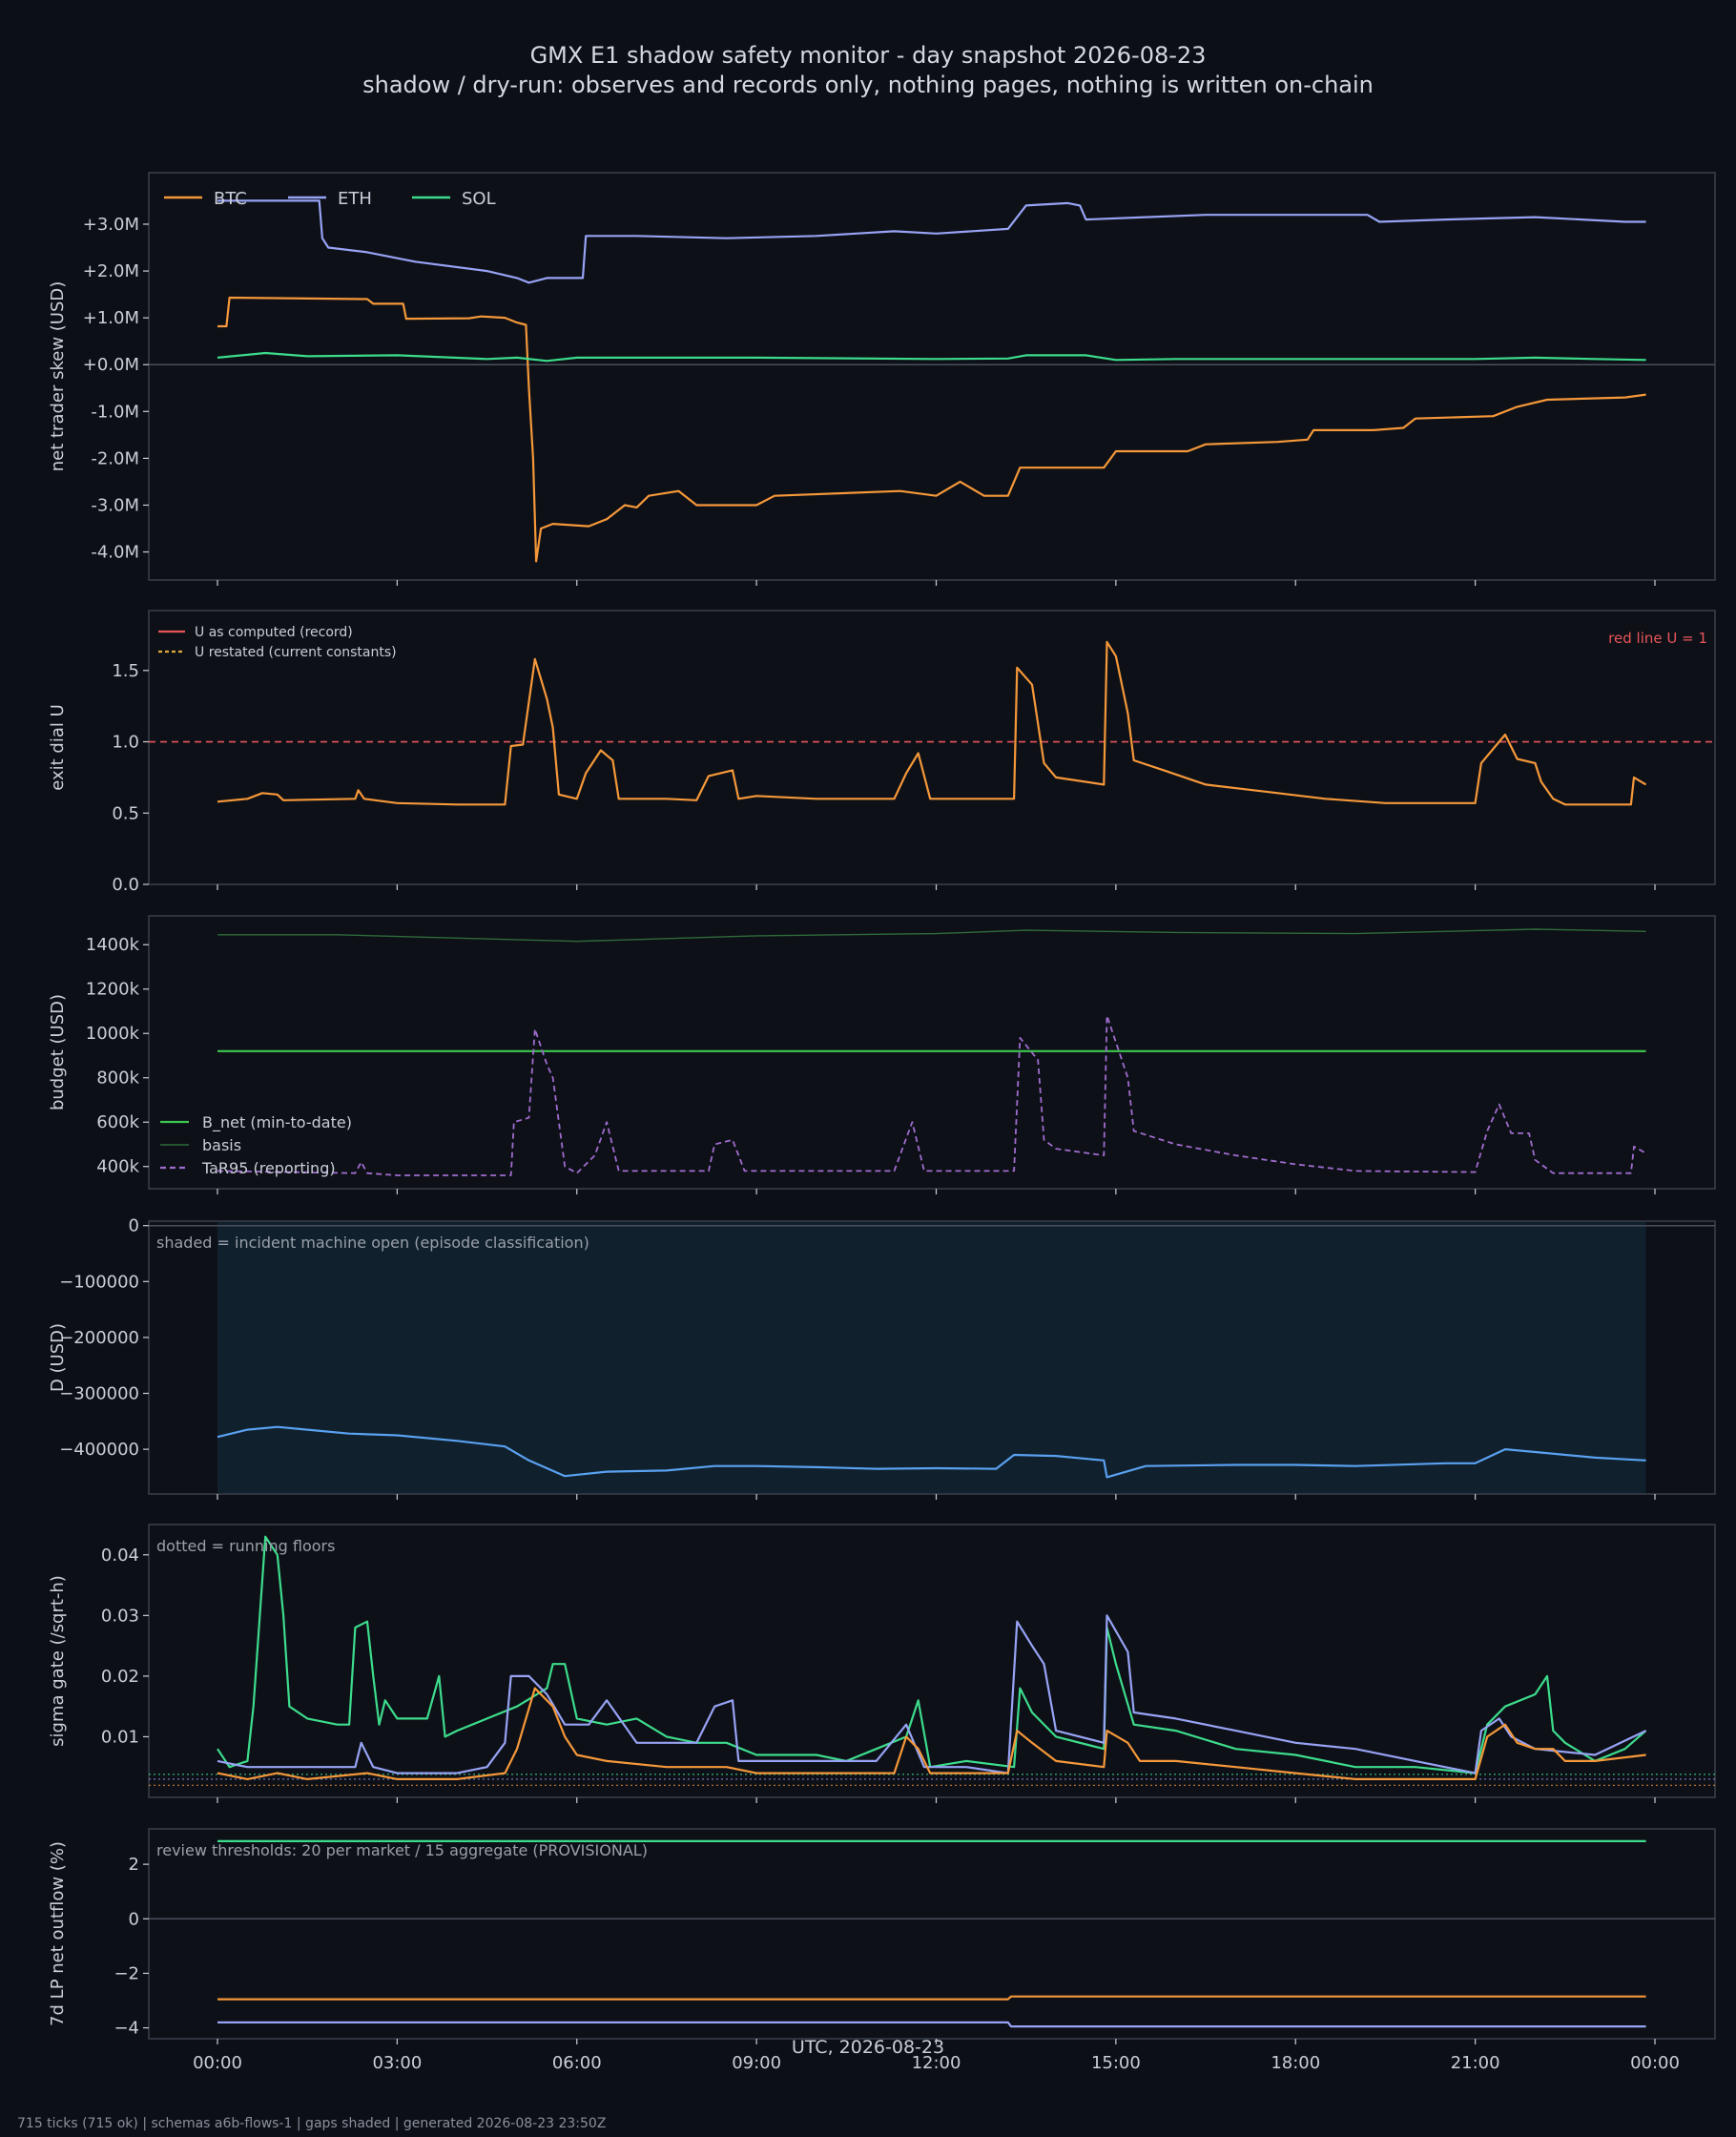 The height and width of the screenshot is (2137, 1736). Describe the element at coordinates (1295, 2063) in the screenshot. I see `x-tick-label: 18:00` at that location.